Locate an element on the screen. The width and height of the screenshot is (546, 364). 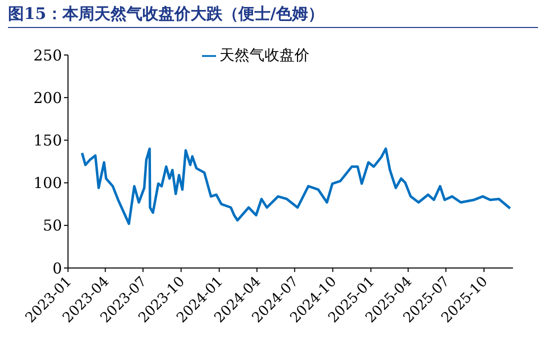
y-tick-label: 100 is located at coordinates (47, 183).